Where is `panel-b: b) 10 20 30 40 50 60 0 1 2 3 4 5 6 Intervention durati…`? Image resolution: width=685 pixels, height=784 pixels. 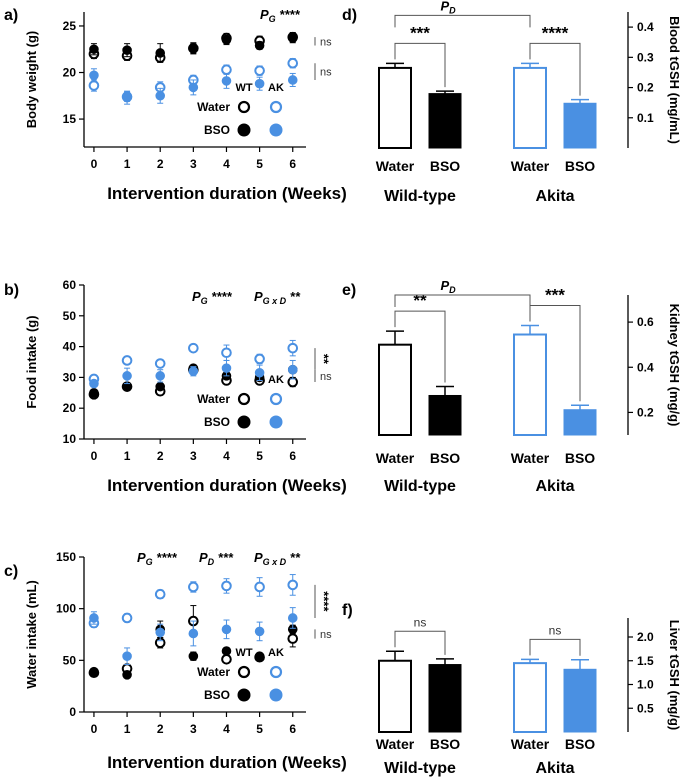
panel-b: b) 10 20 30 40 50 60 0 1 2 3 4 5 6 Intervention durati… is located at coordinates (175, 386).